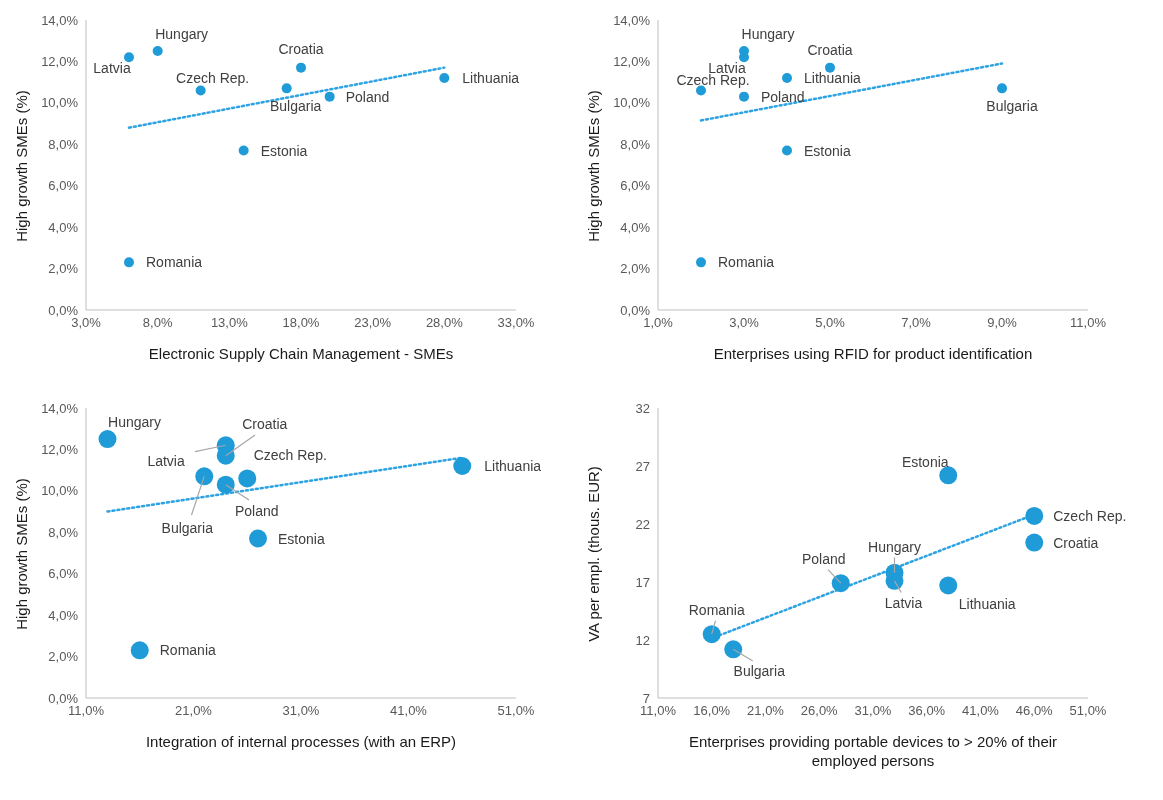  I want to click on x-axis-title: Electronic Supply Chain Management - SMEs, so click(301, 353).